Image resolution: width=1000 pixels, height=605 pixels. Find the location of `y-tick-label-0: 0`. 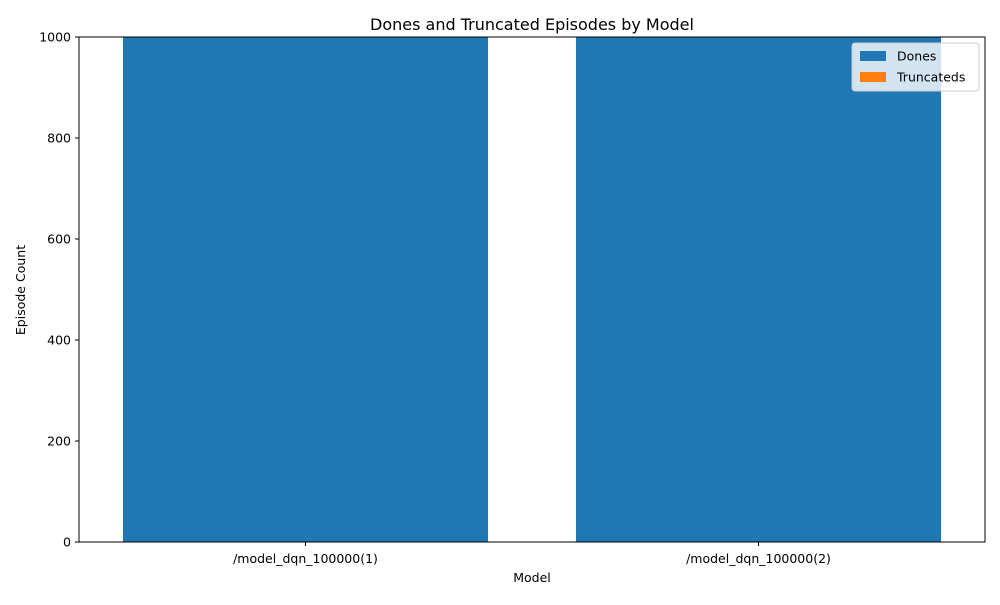

y-tick-label-0: 0 is located at coordinates (67, 542).